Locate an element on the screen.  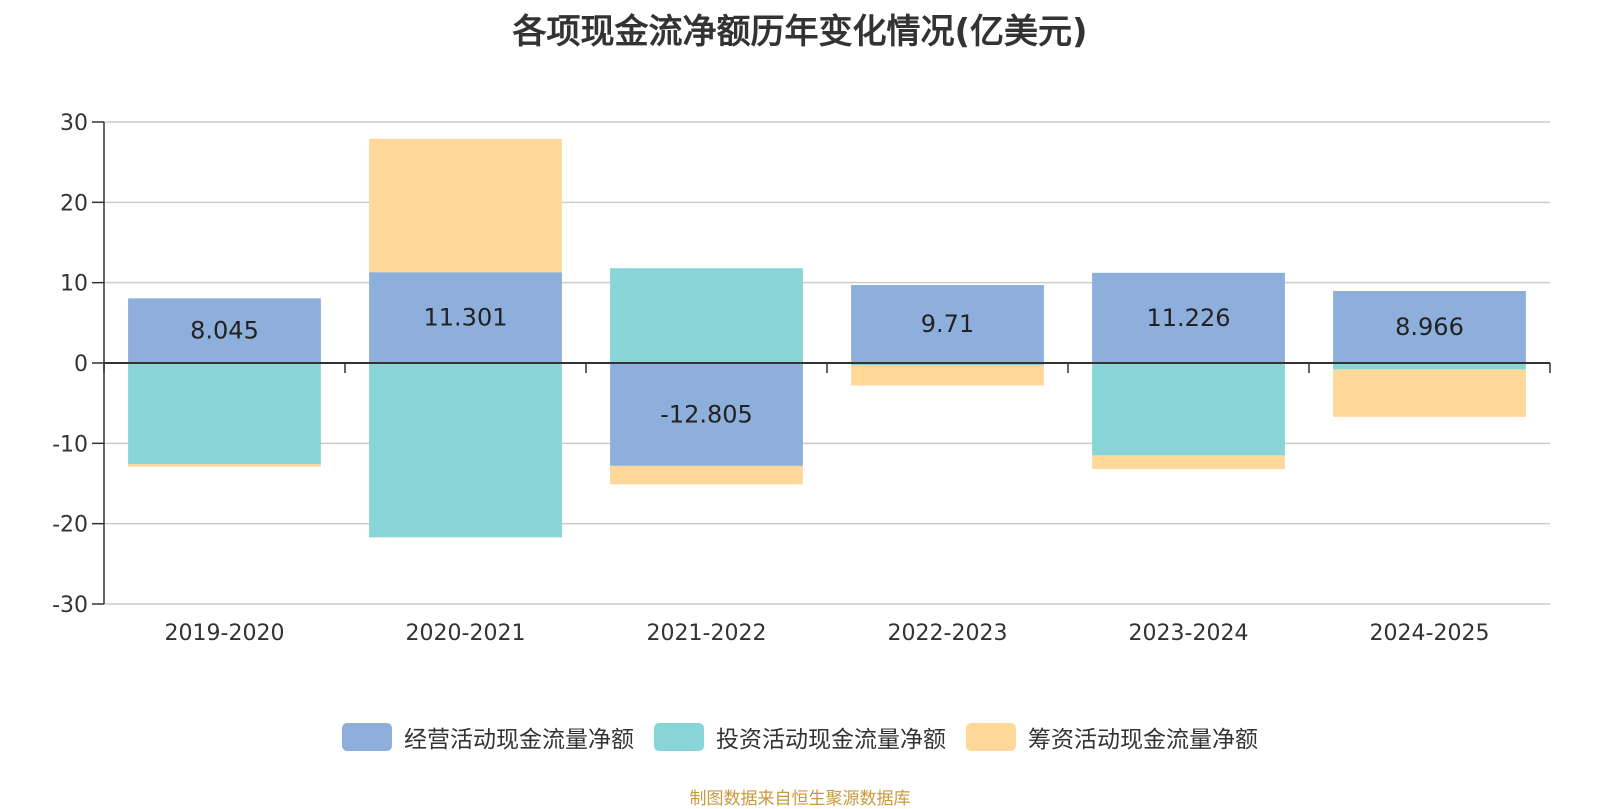
bar-3-2021-2022 is located at coordinates (706, 475).